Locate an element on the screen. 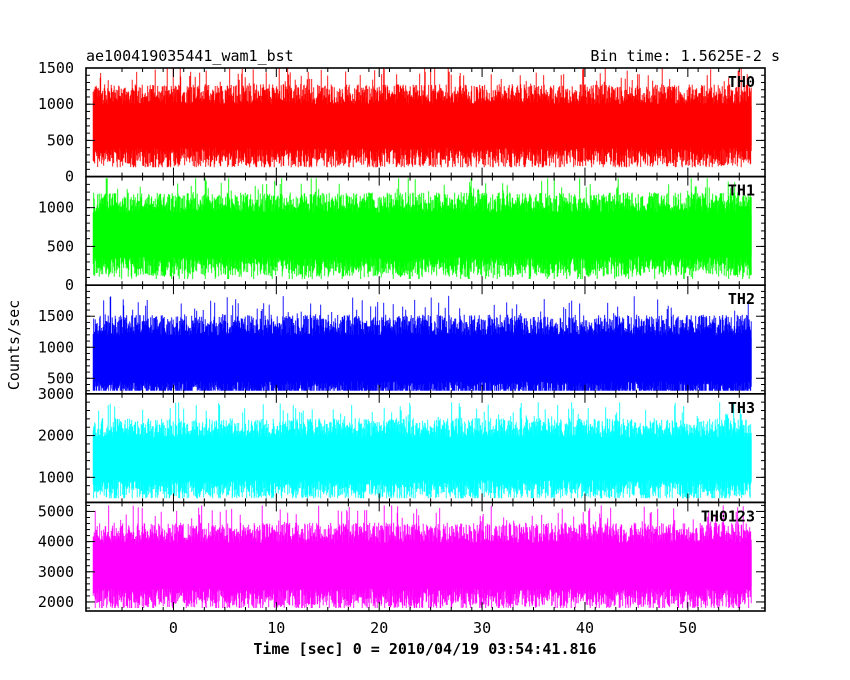 The image size is (850, 680). y-tick-label: 4000 is located at coordinates (56, 542).